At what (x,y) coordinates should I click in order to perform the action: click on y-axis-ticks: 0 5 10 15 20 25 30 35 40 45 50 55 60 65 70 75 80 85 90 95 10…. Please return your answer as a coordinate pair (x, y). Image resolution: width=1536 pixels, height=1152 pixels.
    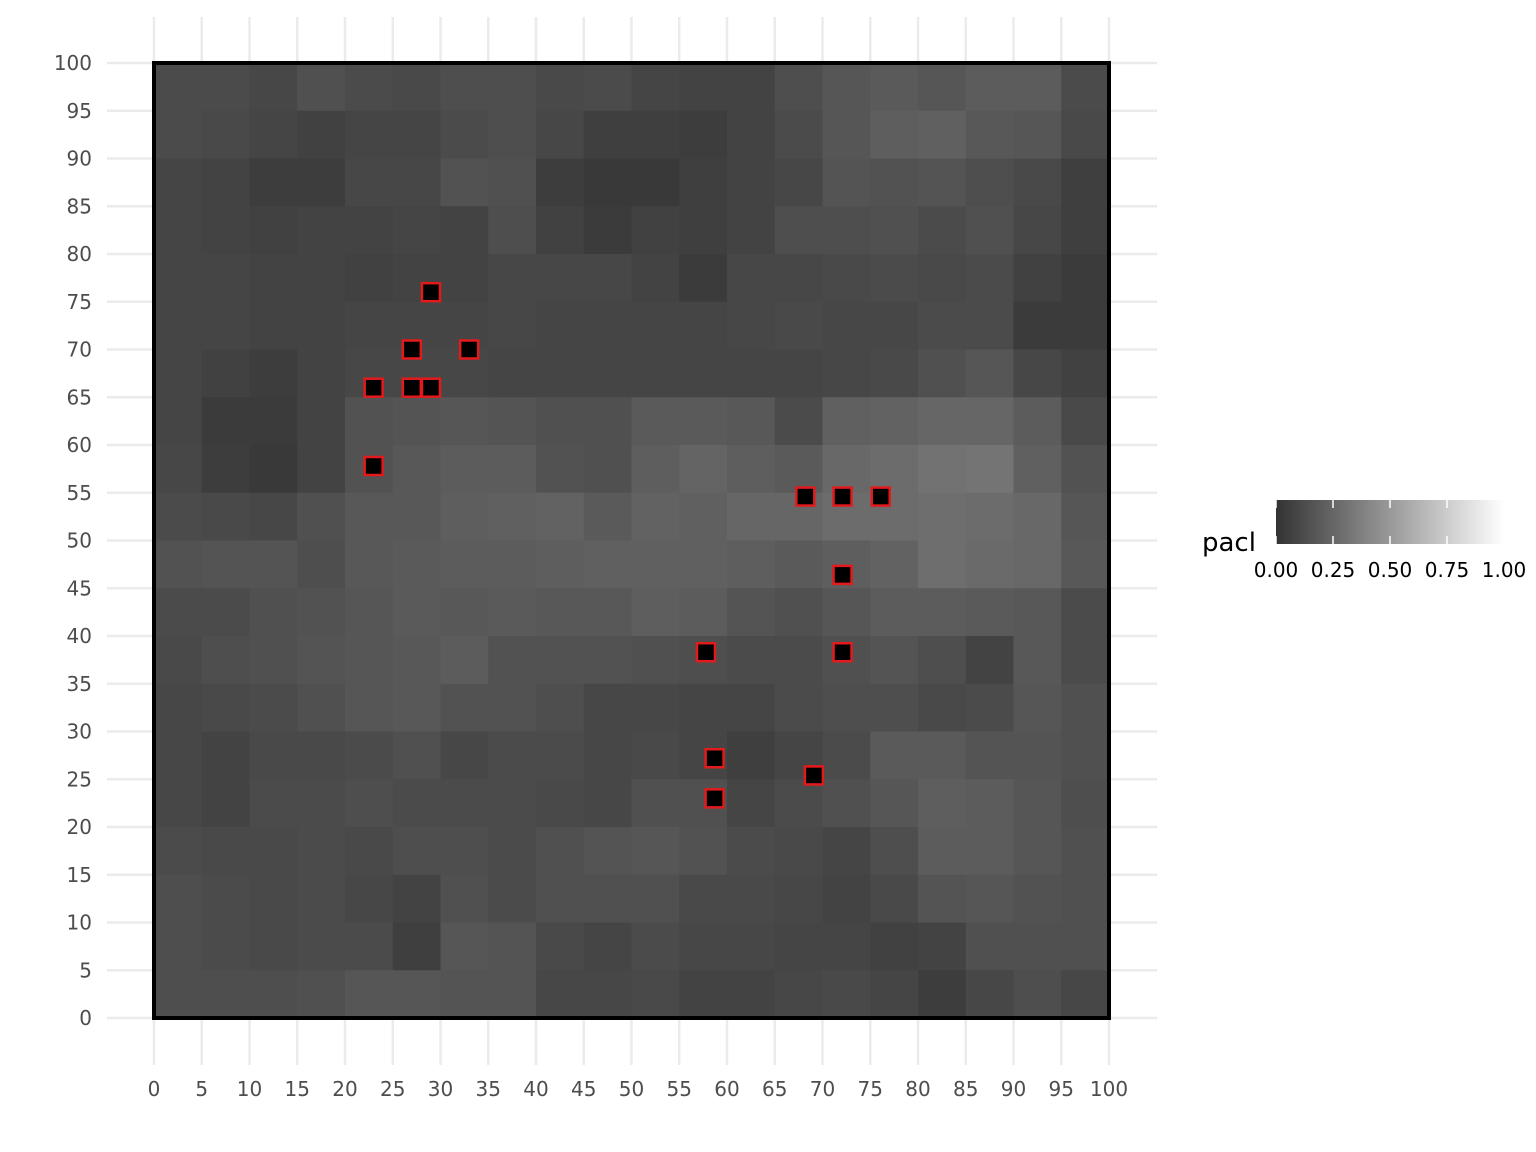
    Looking at the image, I should click on (73, 540).